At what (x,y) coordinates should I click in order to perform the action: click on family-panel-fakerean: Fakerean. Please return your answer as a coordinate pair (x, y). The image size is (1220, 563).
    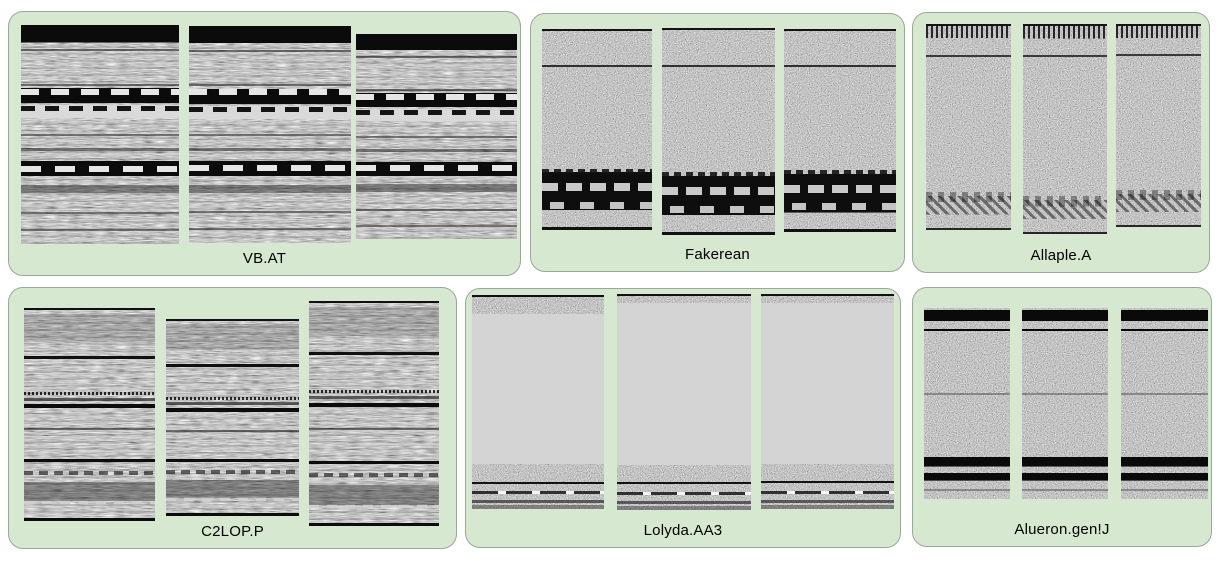
    Looking at the image, I should click on (717, 142).